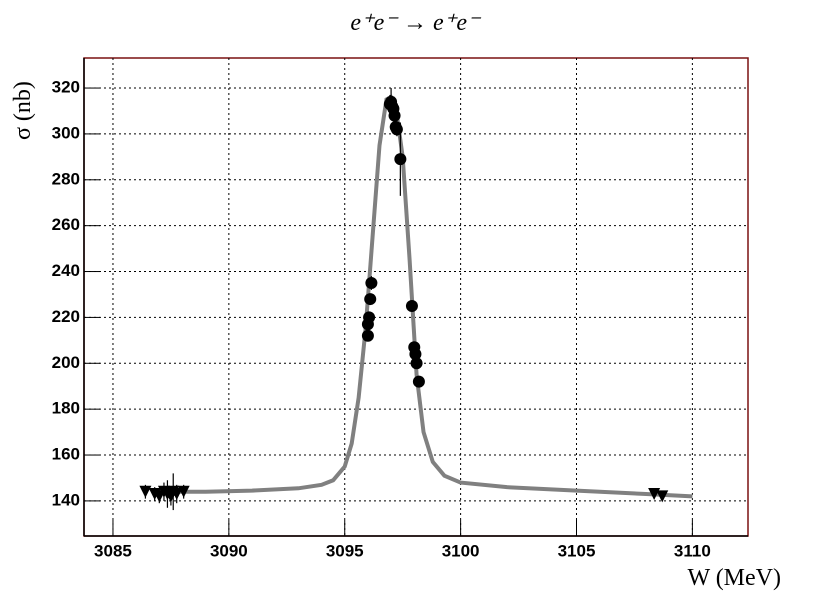 The height and width of the screenshot is (598, 831). What do you see at coordinates (66, 362) in the screenshot?
I see `y-tick-label: 200` at bounding box center [66, 362].